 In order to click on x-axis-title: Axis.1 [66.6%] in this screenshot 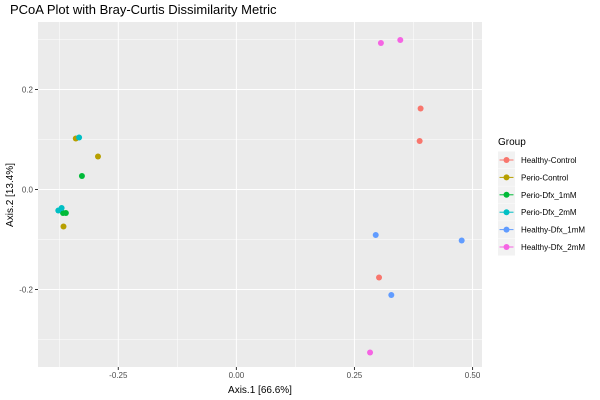, I will do `click(260, 390)`.